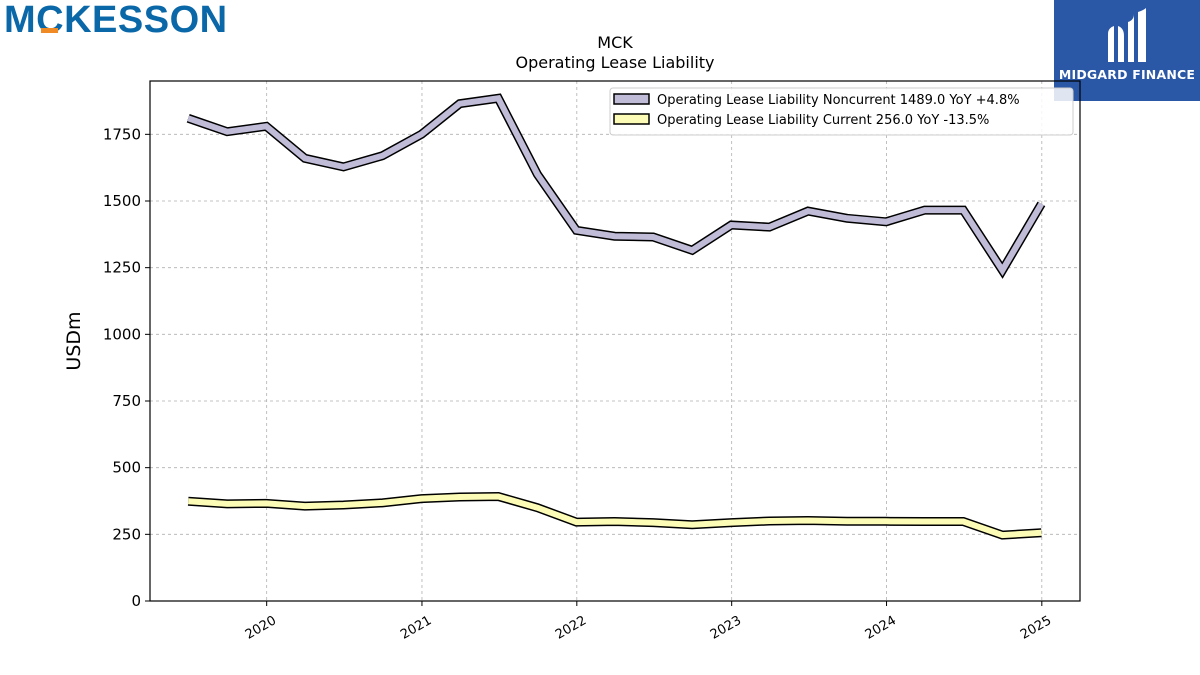 Image resolution: width=1200 pixels, height=675 pixels. Describe the element at coordinates (648, 622) in the screenshot. I see `x-axis: 2020 2021 2022 2023 2024 2025` at that location.